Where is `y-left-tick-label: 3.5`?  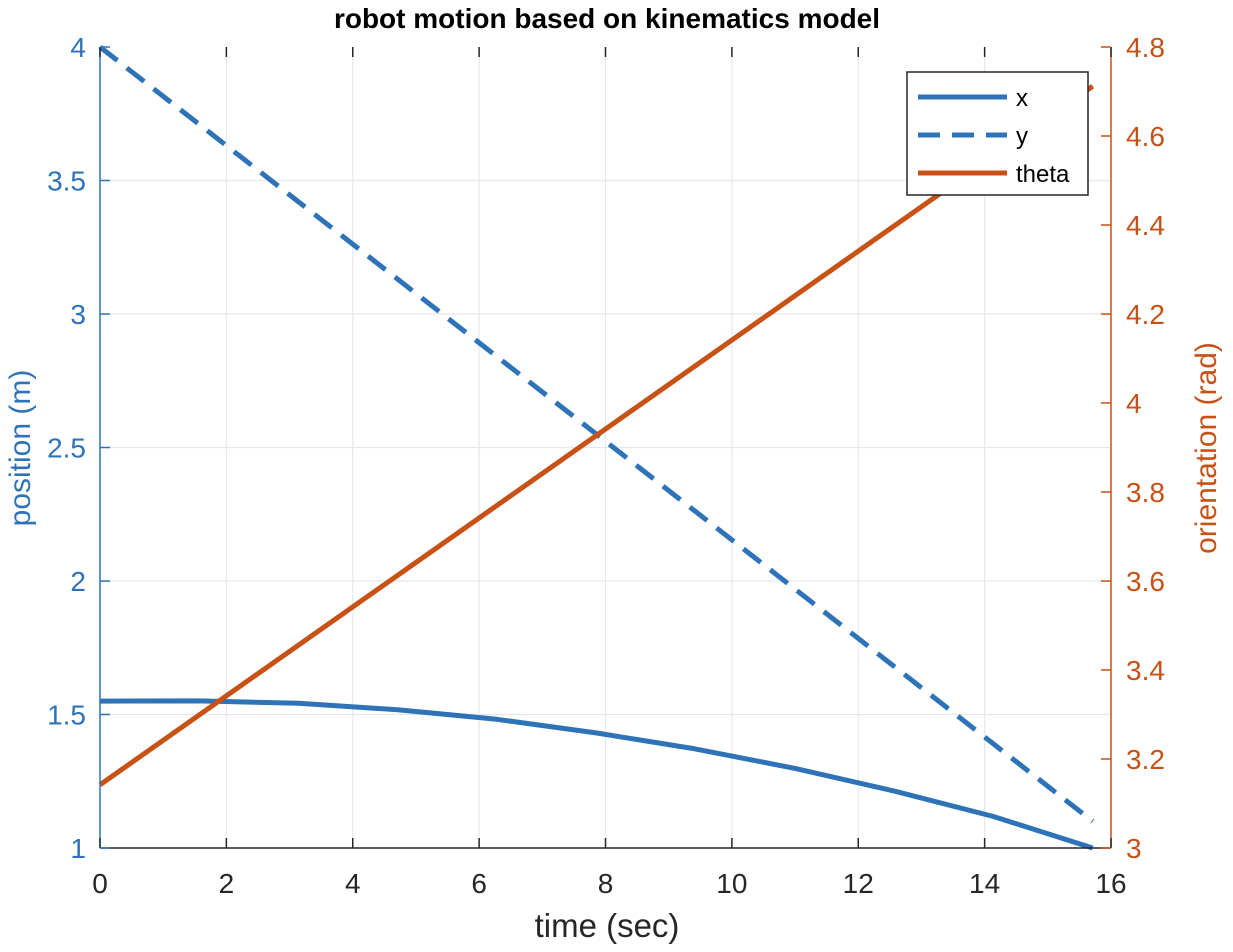
y-left-tick-label: 3.5 is located at coordinates (66, 181).